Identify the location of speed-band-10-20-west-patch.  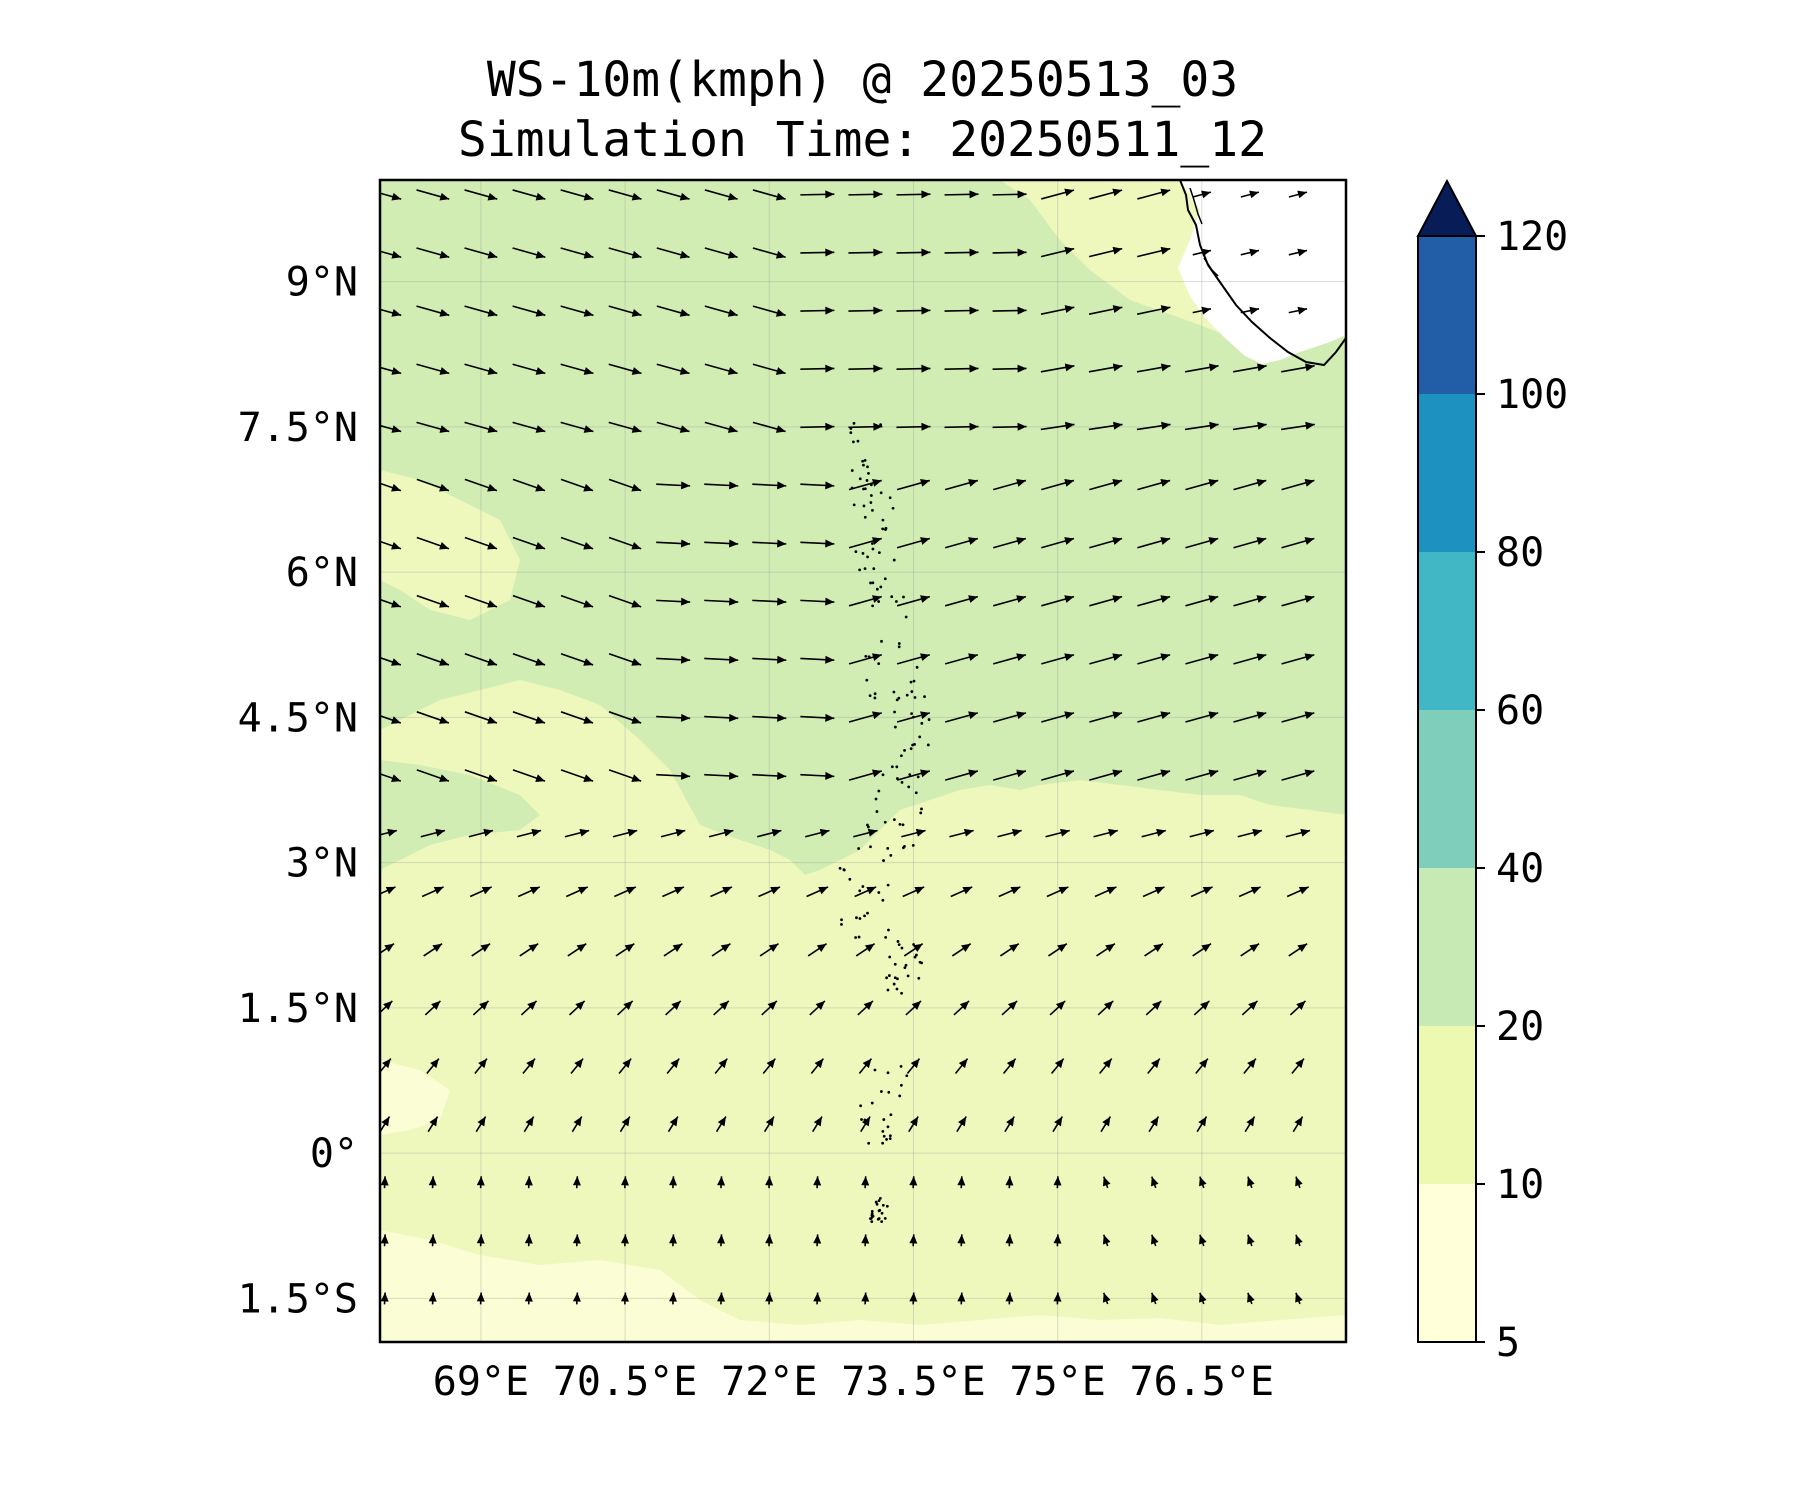
(450, 545).